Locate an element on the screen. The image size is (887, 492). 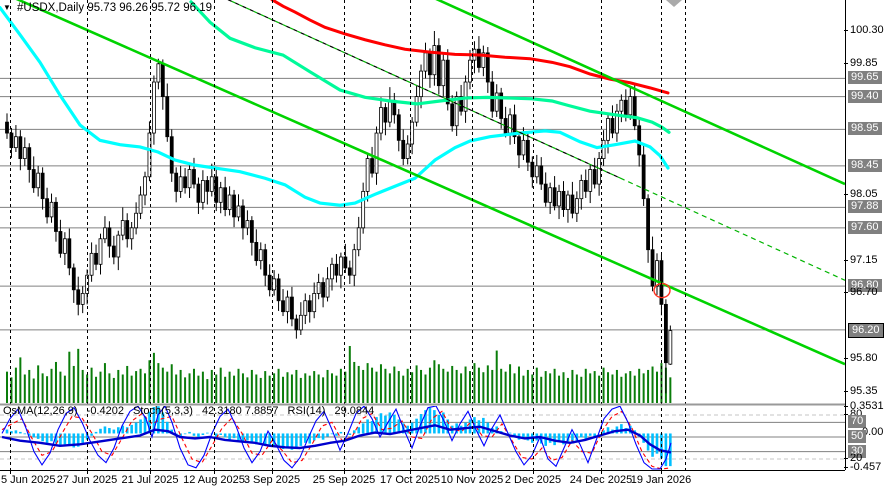
price-tick-label: 98.05 is located at coordinates (861, 194).